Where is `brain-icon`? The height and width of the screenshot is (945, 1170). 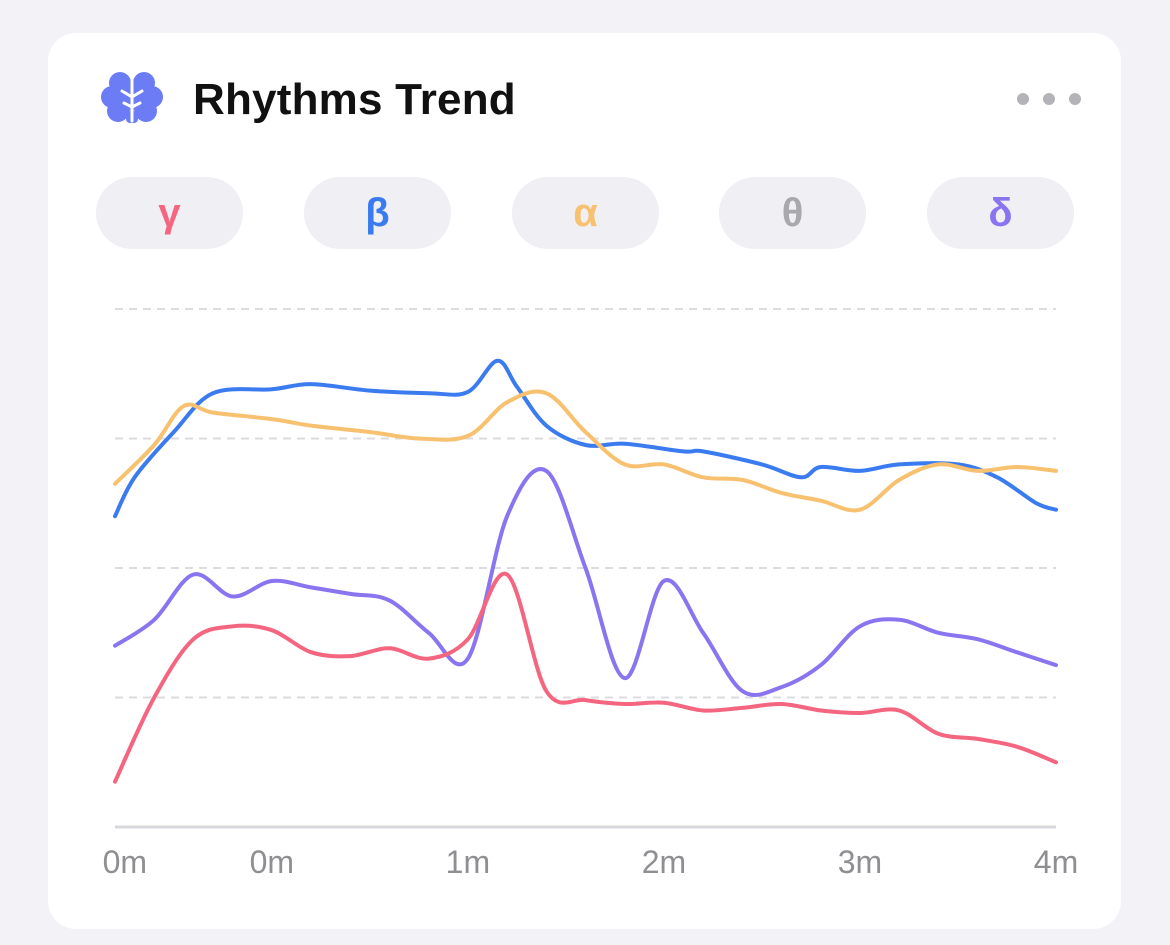 brain-icon is located at coordinates (132, 97).